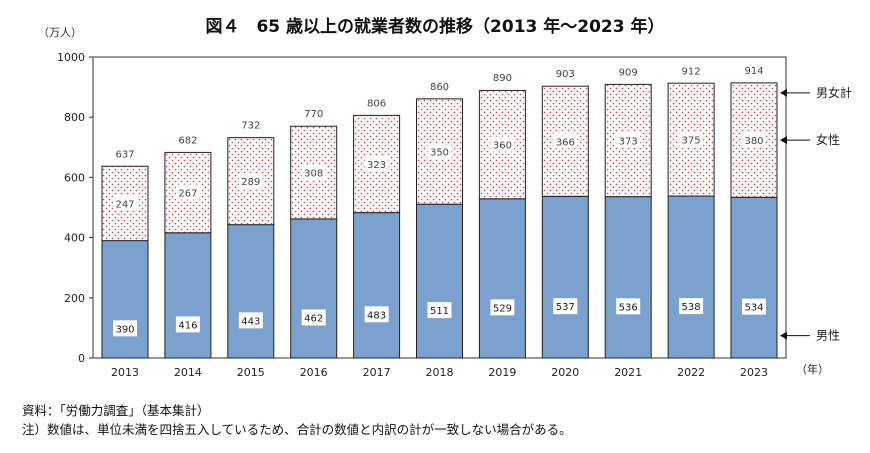 The width and height of the screenshot is (870, 453). Describe the element at coordinates (377, 372) in the screenshot. I see `x-tick-label: 2017` at that location.